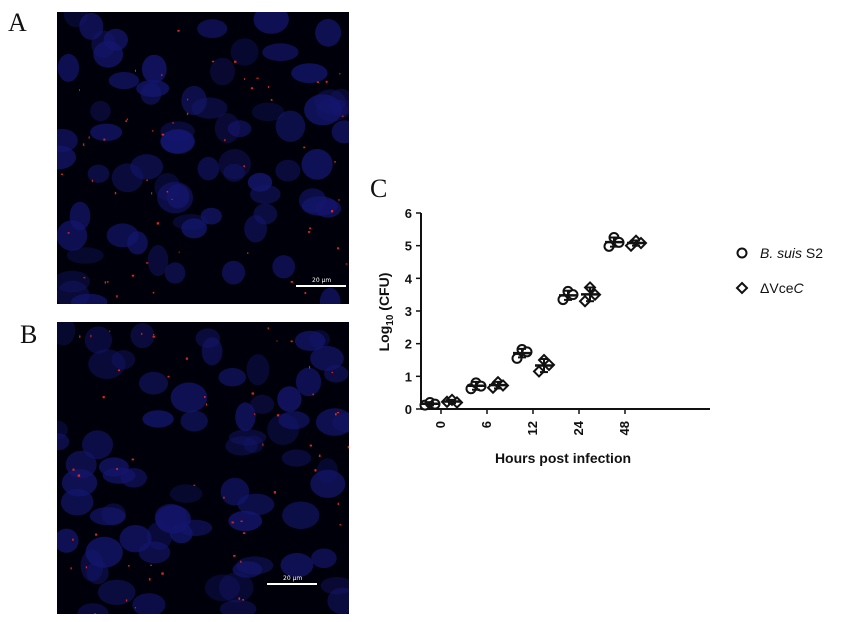 This screenshot has width=850, height=622. Describe the element at coordinates (409, 278) in the screenshot. I see `y-tick-label: 4` at that location.